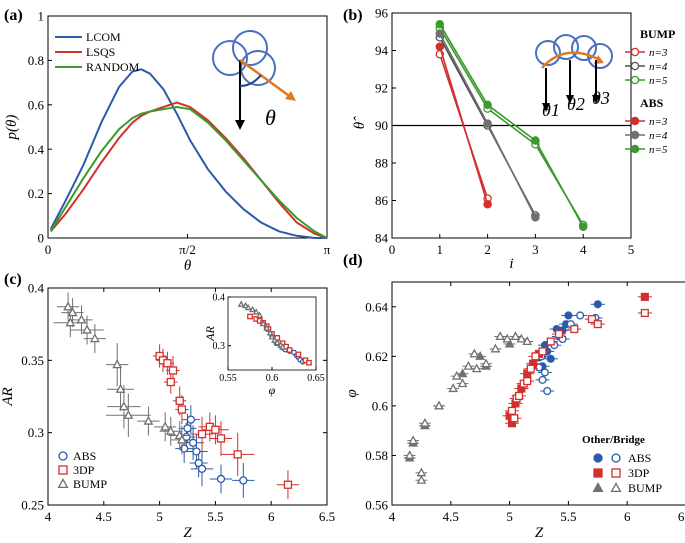 The height and width of the screenshot is (543, 685). Describe the element at coordinates (84, 456) in the screenshot. I see `legend-label-abs: ABS` at that location.